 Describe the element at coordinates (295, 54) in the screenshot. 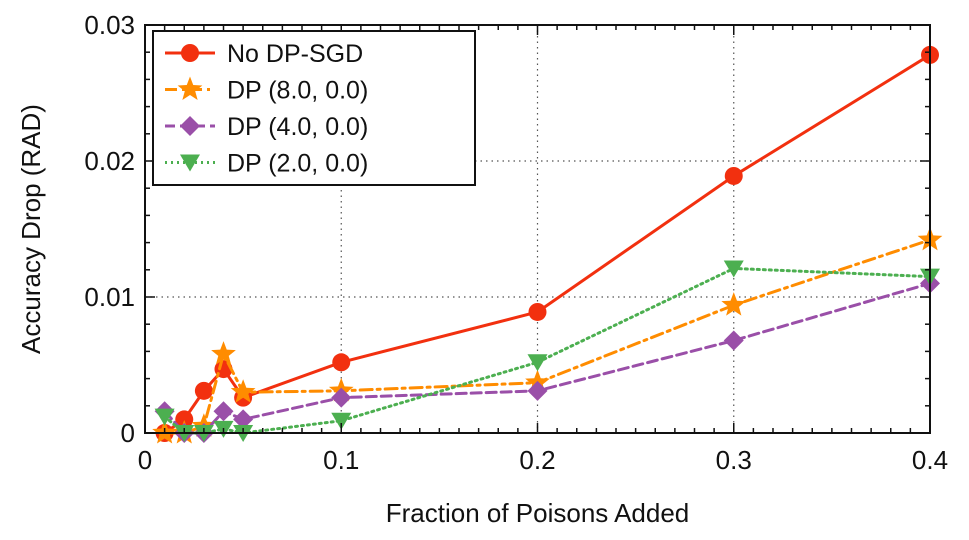

I see `legend-label: No DP-SGD` at that location.